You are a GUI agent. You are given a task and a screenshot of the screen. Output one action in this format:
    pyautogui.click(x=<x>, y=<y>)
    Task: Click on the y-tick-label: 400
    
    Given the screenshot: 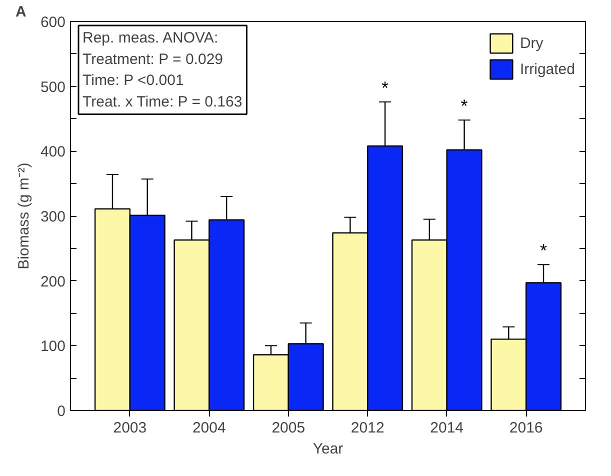 What is the action you would take?
    pyautogui.click(x=53, y=152)
    